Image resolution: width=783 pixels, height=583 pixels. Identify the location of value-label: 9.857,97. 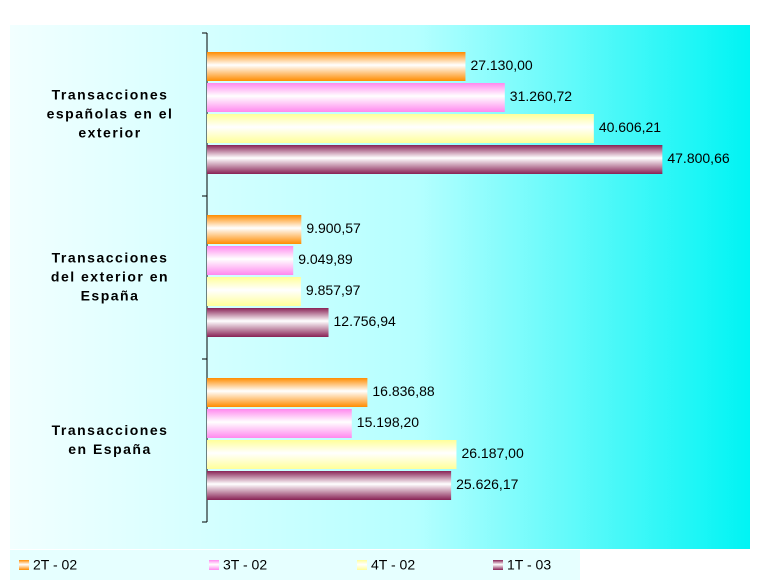
(333, 290).